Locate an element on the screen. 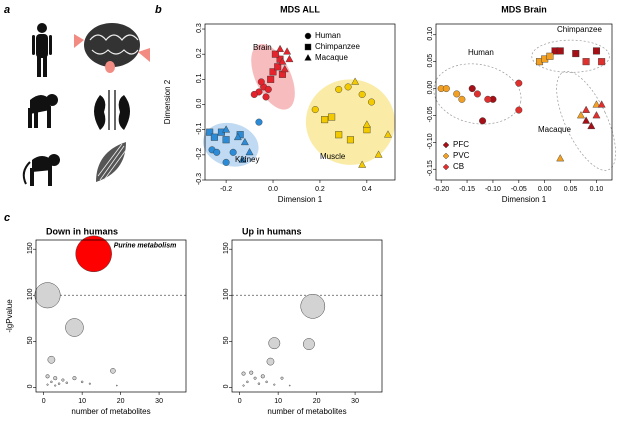 The width and height of the screenshot is (617, 424). group-label: Muscle is located at coordinates (333, 156).